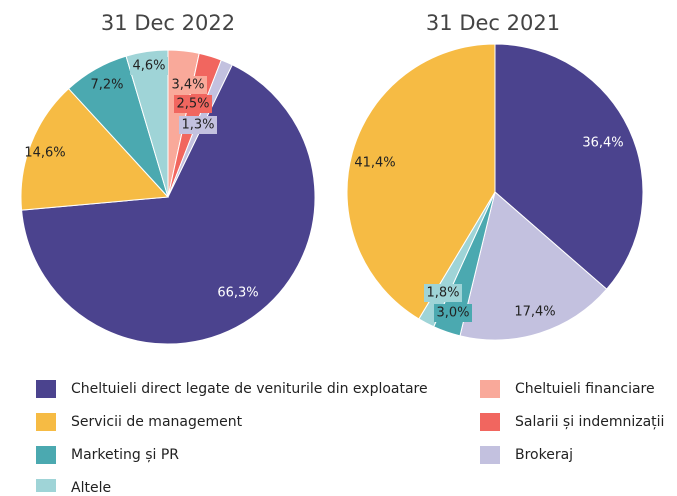 Image resolution: width=677 pixels, height=496 pixels. What do you see at coordinates (534, 312) in the screenshot?
I see `data-label: 17,4%` at bounding box center [534, 312].